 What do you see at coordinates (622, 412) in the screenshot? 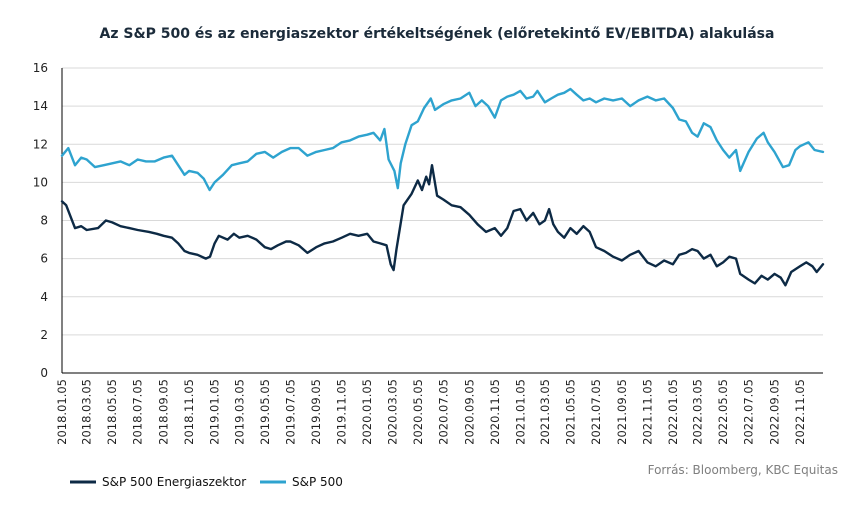
I see `x-tick-label: 2021.09.05` at bounding box center [622, 412].